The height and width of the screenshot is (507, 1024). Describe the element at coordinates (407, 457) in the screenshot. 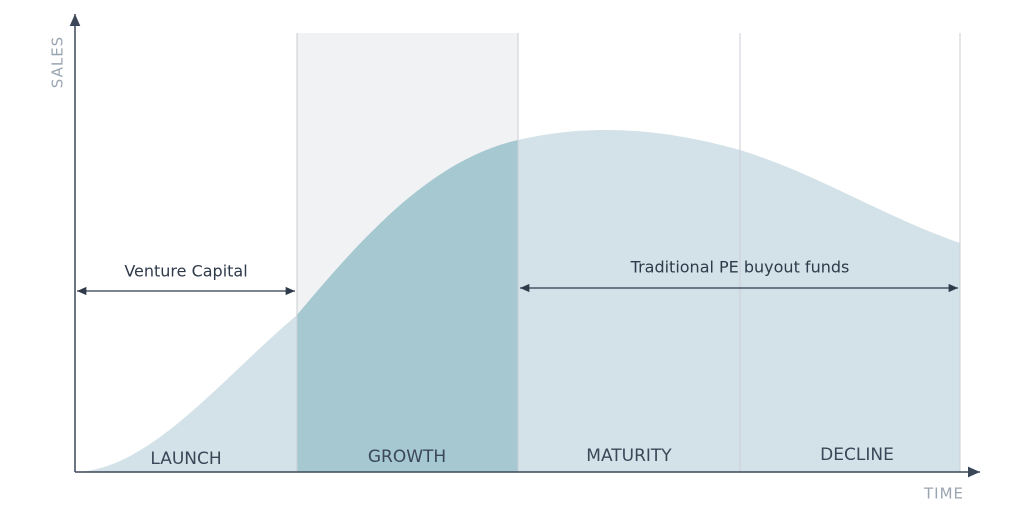

I see `stage-label: GROWTH` at that location.